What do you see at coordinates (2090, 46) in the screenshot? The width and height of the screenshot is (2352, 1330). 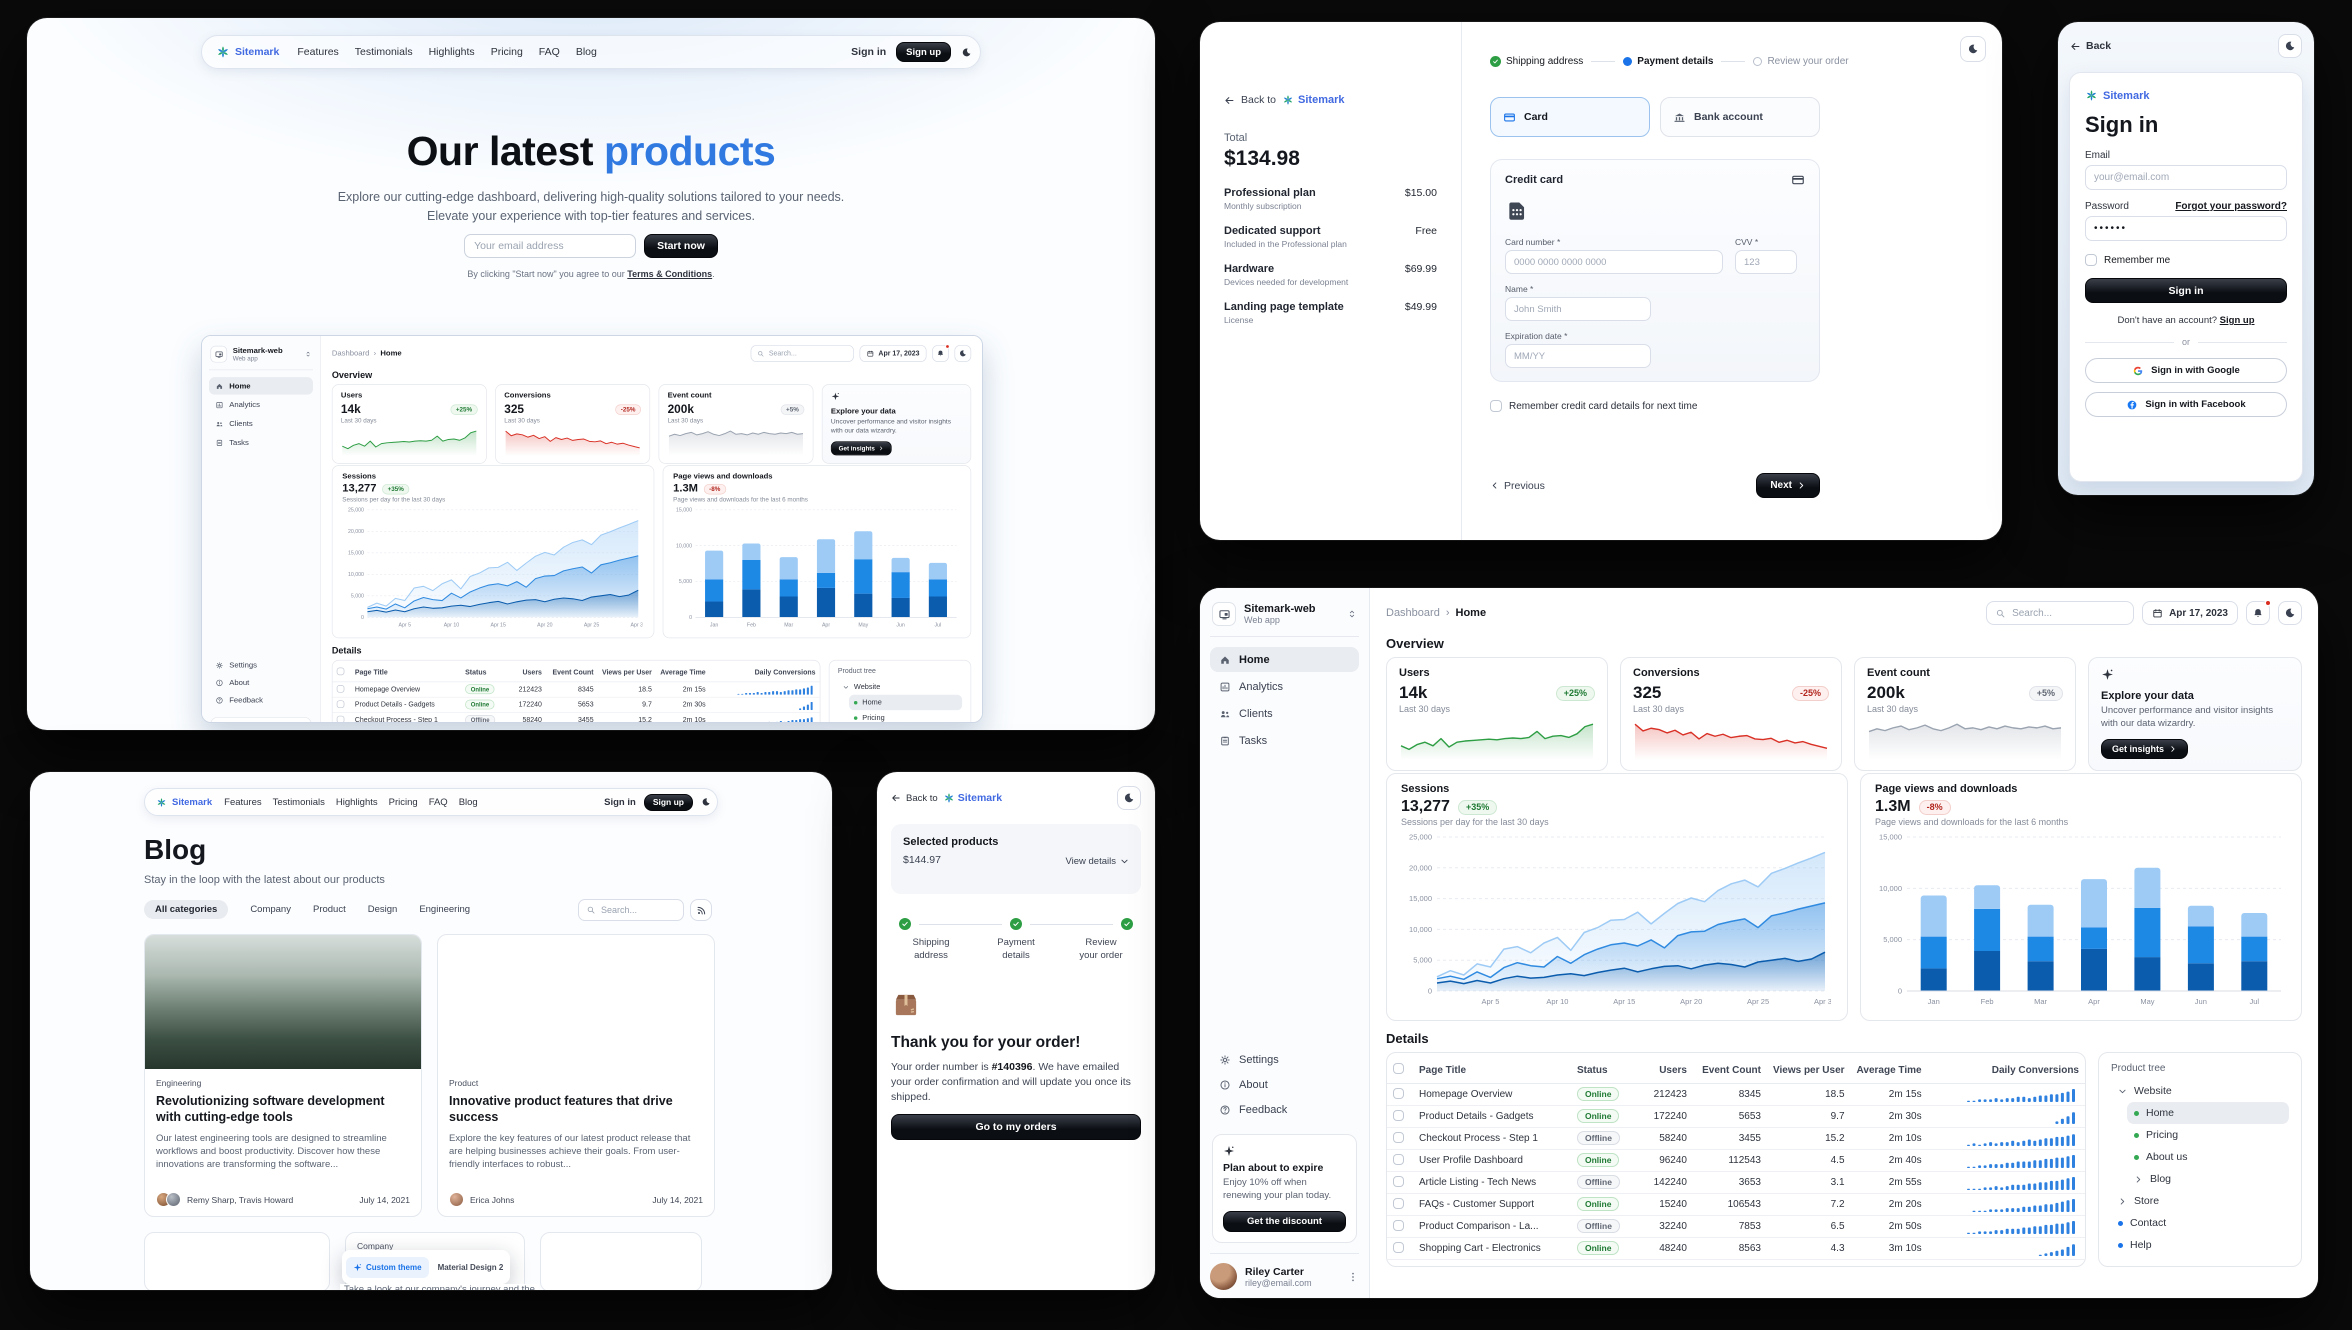 I see `back-button: Back` at bounding box center [2090, 46].